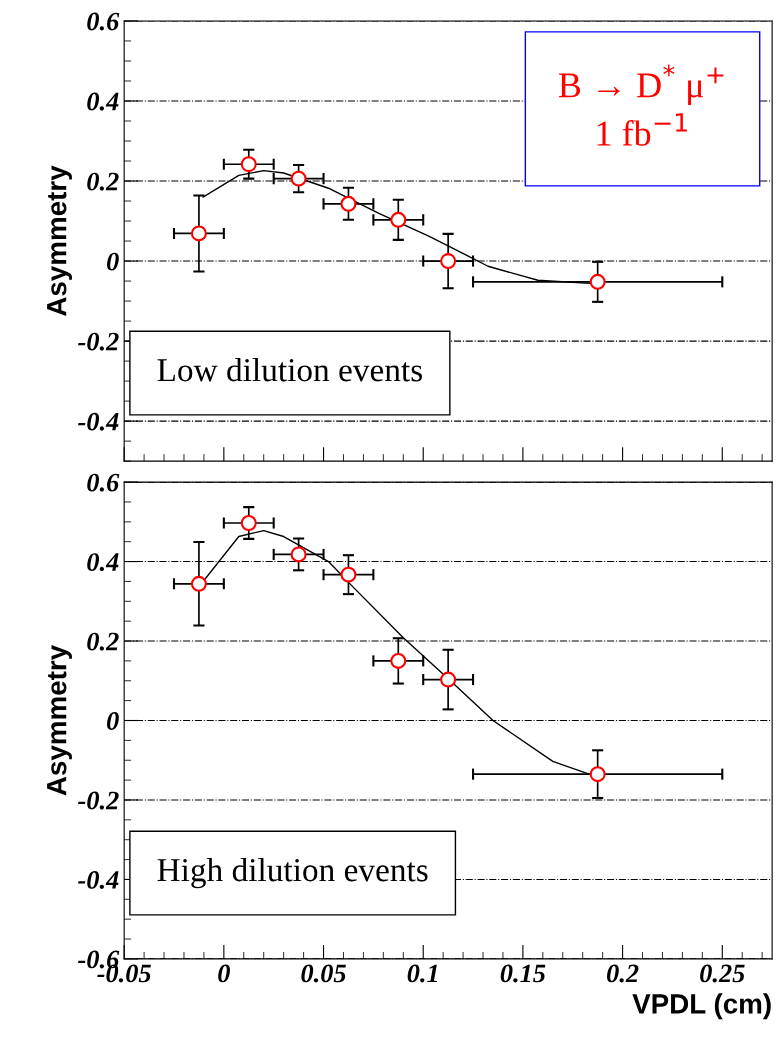  Describe the element at coordinates (422, 973) in the screenshot. I see `x-tick-label: 0.1` at that location.